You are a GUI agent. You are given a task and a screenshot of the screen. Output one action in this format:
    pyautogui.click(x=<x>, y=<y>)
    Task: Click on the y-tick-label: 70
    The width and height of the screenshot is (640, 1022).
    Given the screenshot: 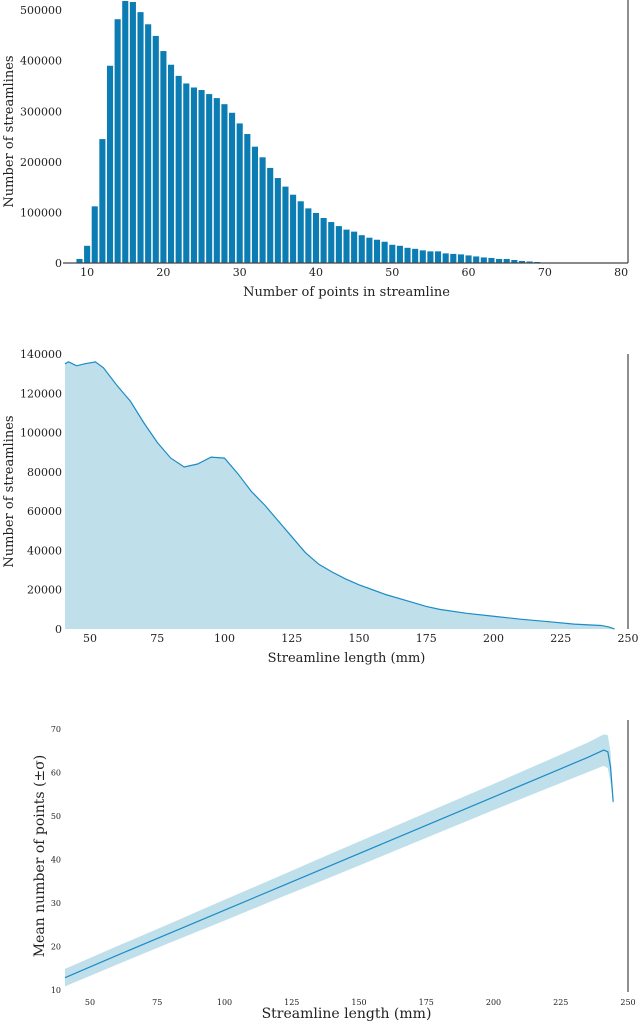 What is the action you would take?
    pyautogui.click(x=56, y=729)
    